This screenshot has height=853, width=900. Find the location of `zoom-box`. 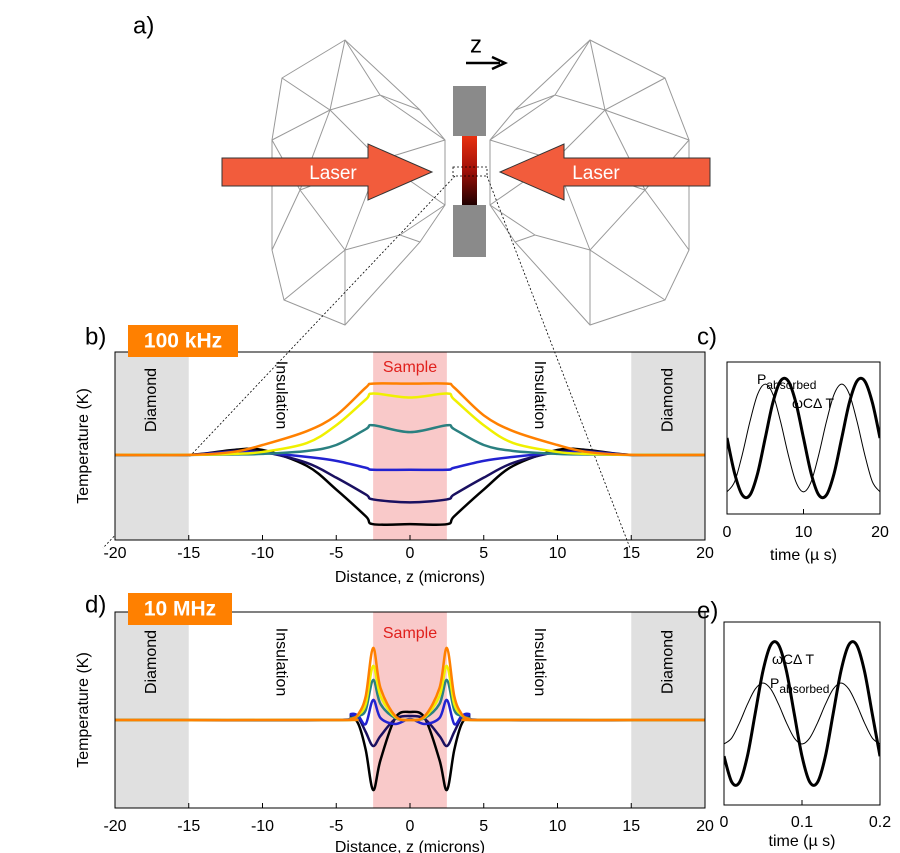

zoom-box is located at coordinates (470, 171).